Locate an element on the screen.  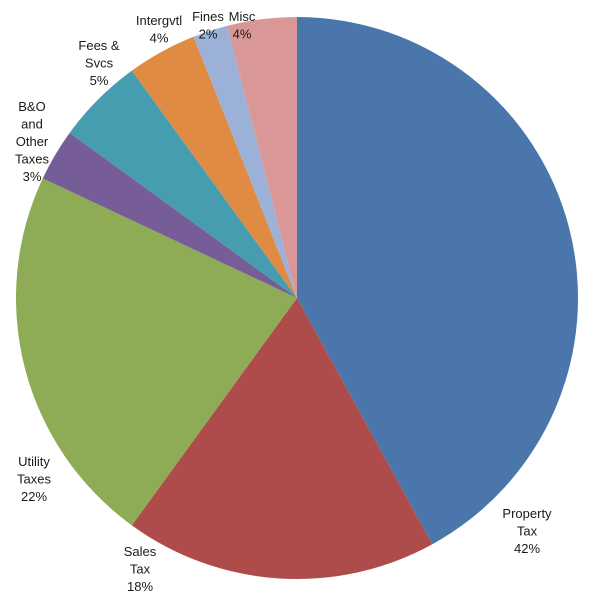
slice-label-line: Sales is located at coordinates (140, 551).